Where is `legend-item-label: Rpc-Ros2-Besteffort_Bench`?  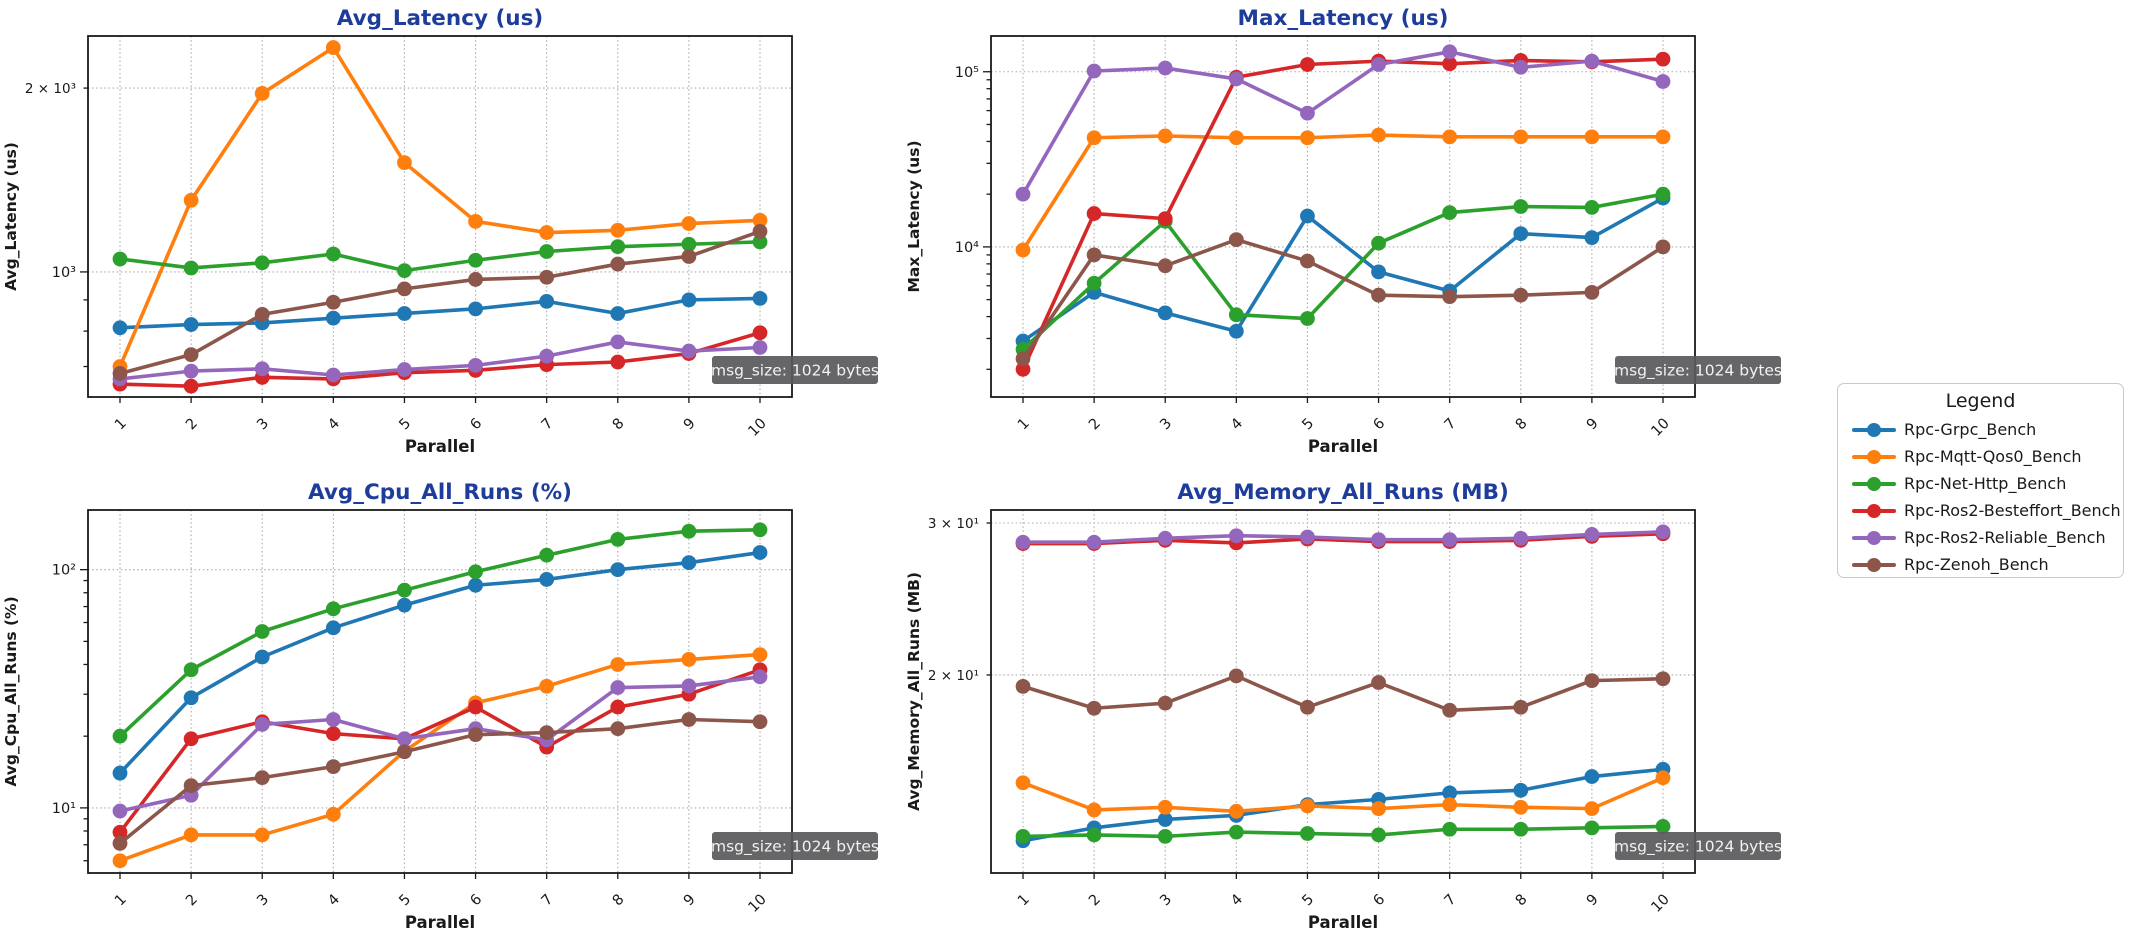
legend-item-label: Rpc-Ros2-Besteffort_Bench is located at coordinates (2012, 510).